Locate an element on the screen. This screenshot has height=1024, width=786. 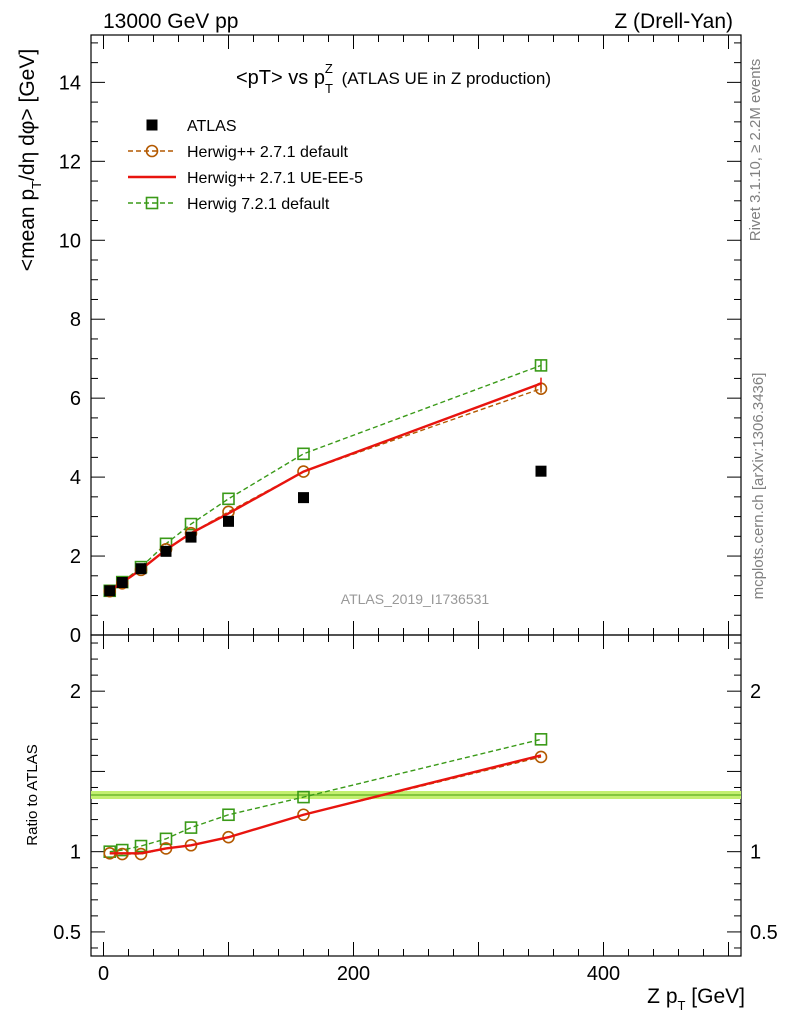
x-tick-label: 0 is located at coordinates (103, 974).